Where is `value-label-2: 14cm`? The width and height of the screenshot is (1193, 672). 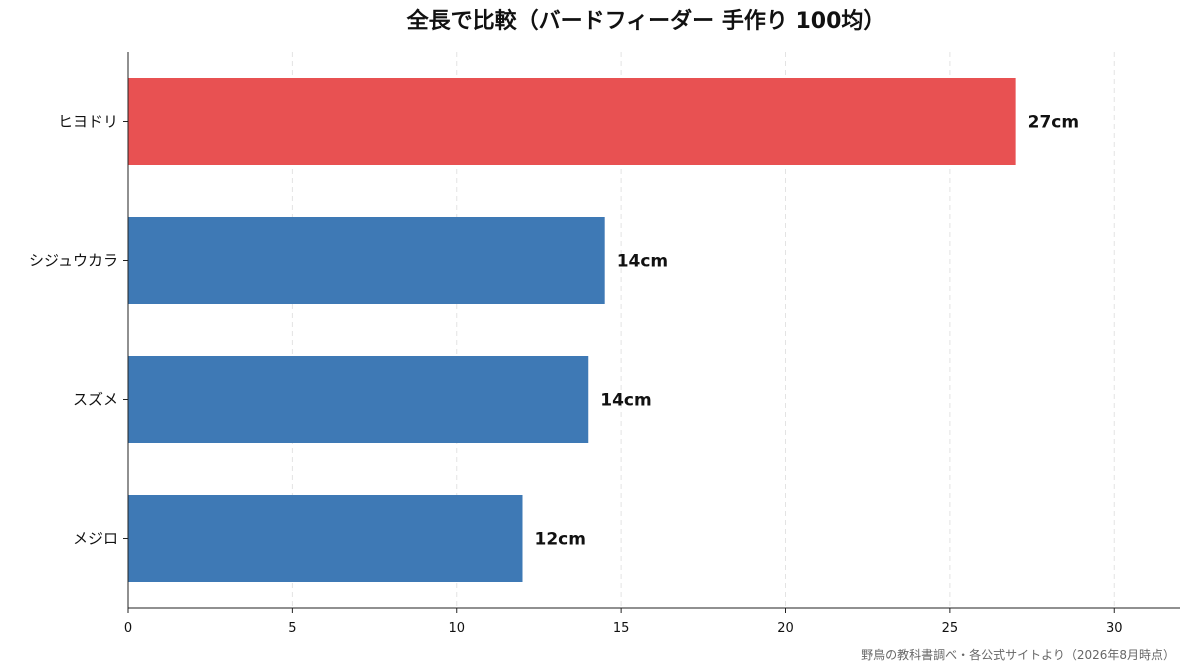 value-label-2: 14cm is located at coordinates (625, 401).